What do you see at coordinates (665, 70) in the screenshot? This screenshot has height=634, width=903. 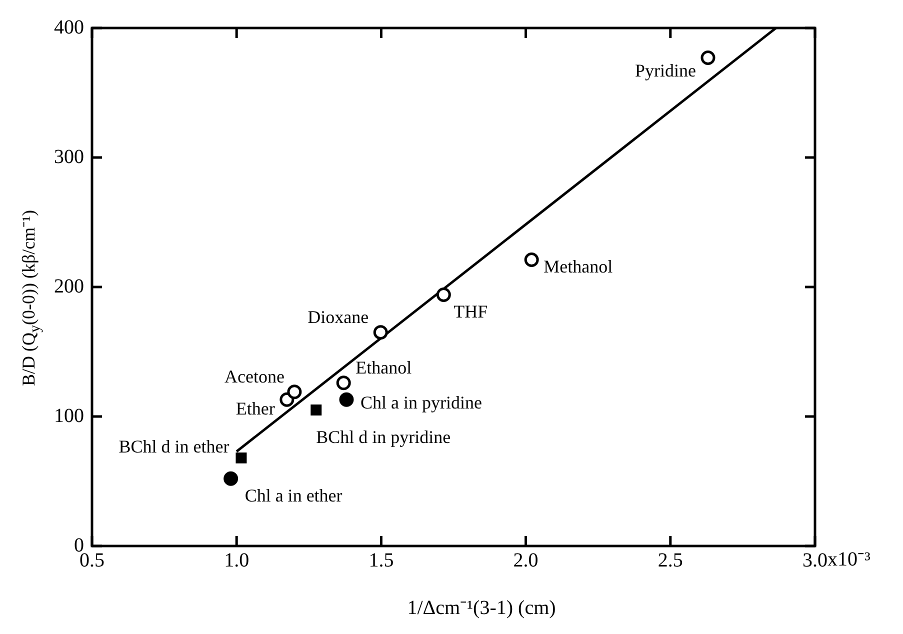 I see `annotation: Pyridine` at bounding box center [665, 70].